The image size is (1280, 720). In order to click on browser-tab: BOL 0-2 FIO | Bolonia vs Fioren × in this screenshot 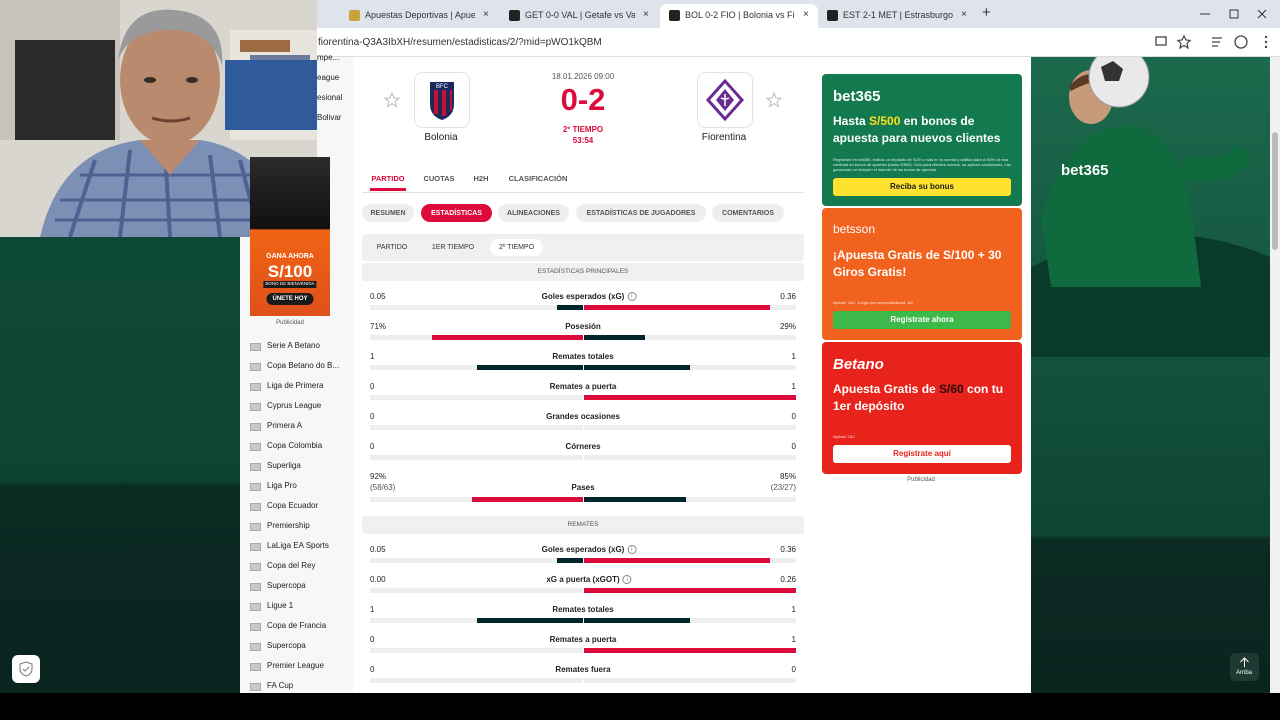, I will do `click(739, 16)`.